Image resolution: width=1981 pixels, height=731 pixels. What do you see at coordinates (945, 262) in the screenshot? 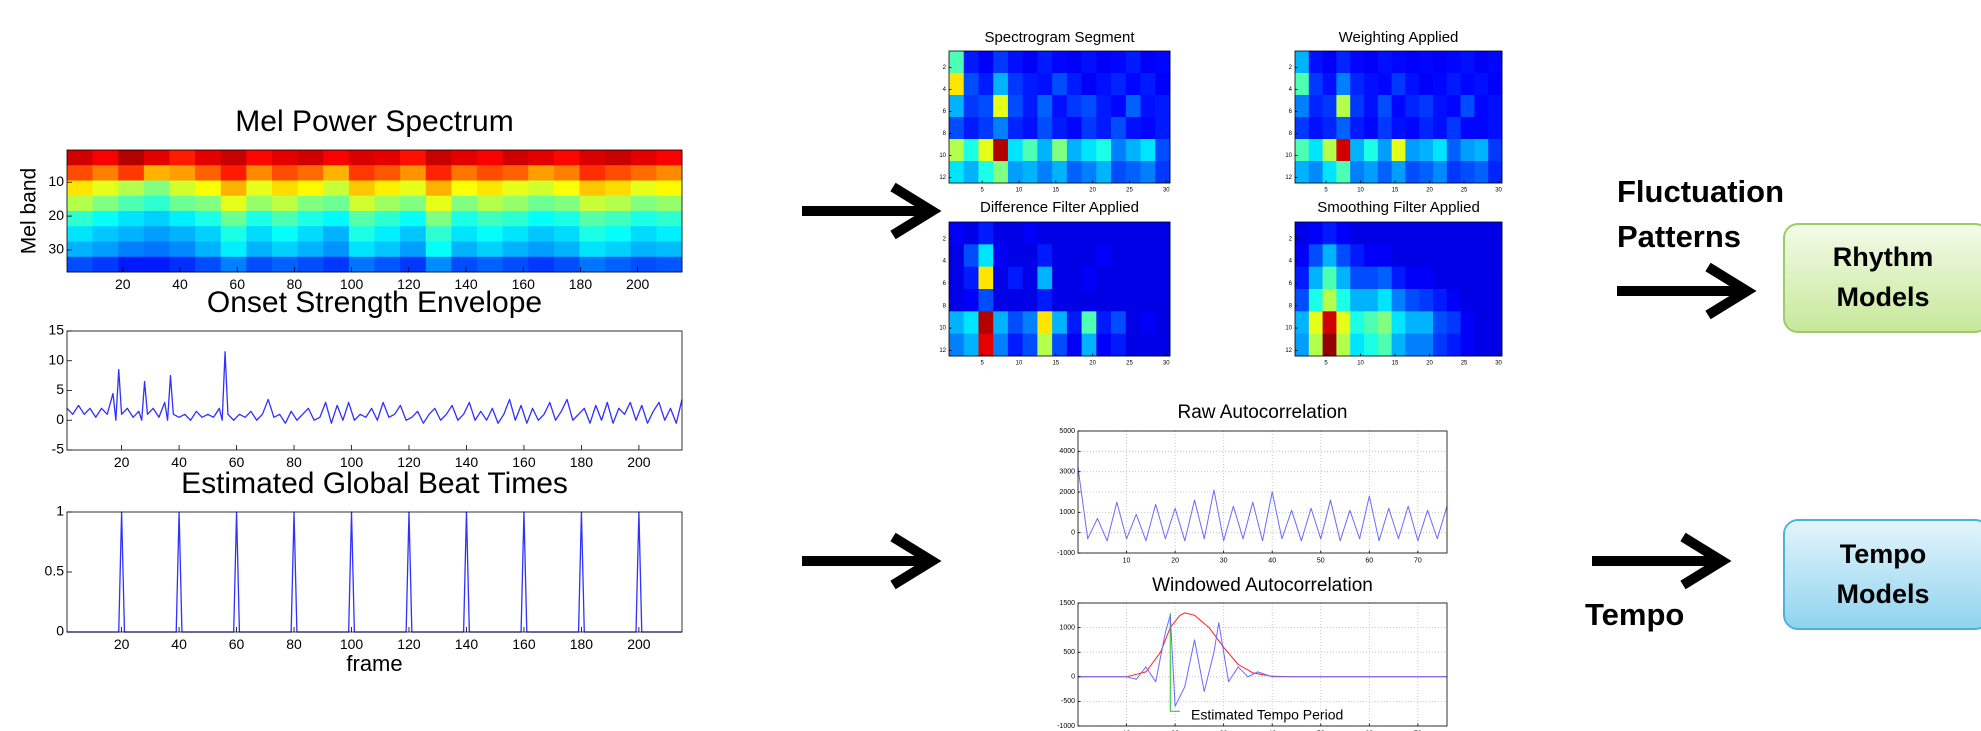
I see `y-tick-label: 4` at bounding box center [945, 262].